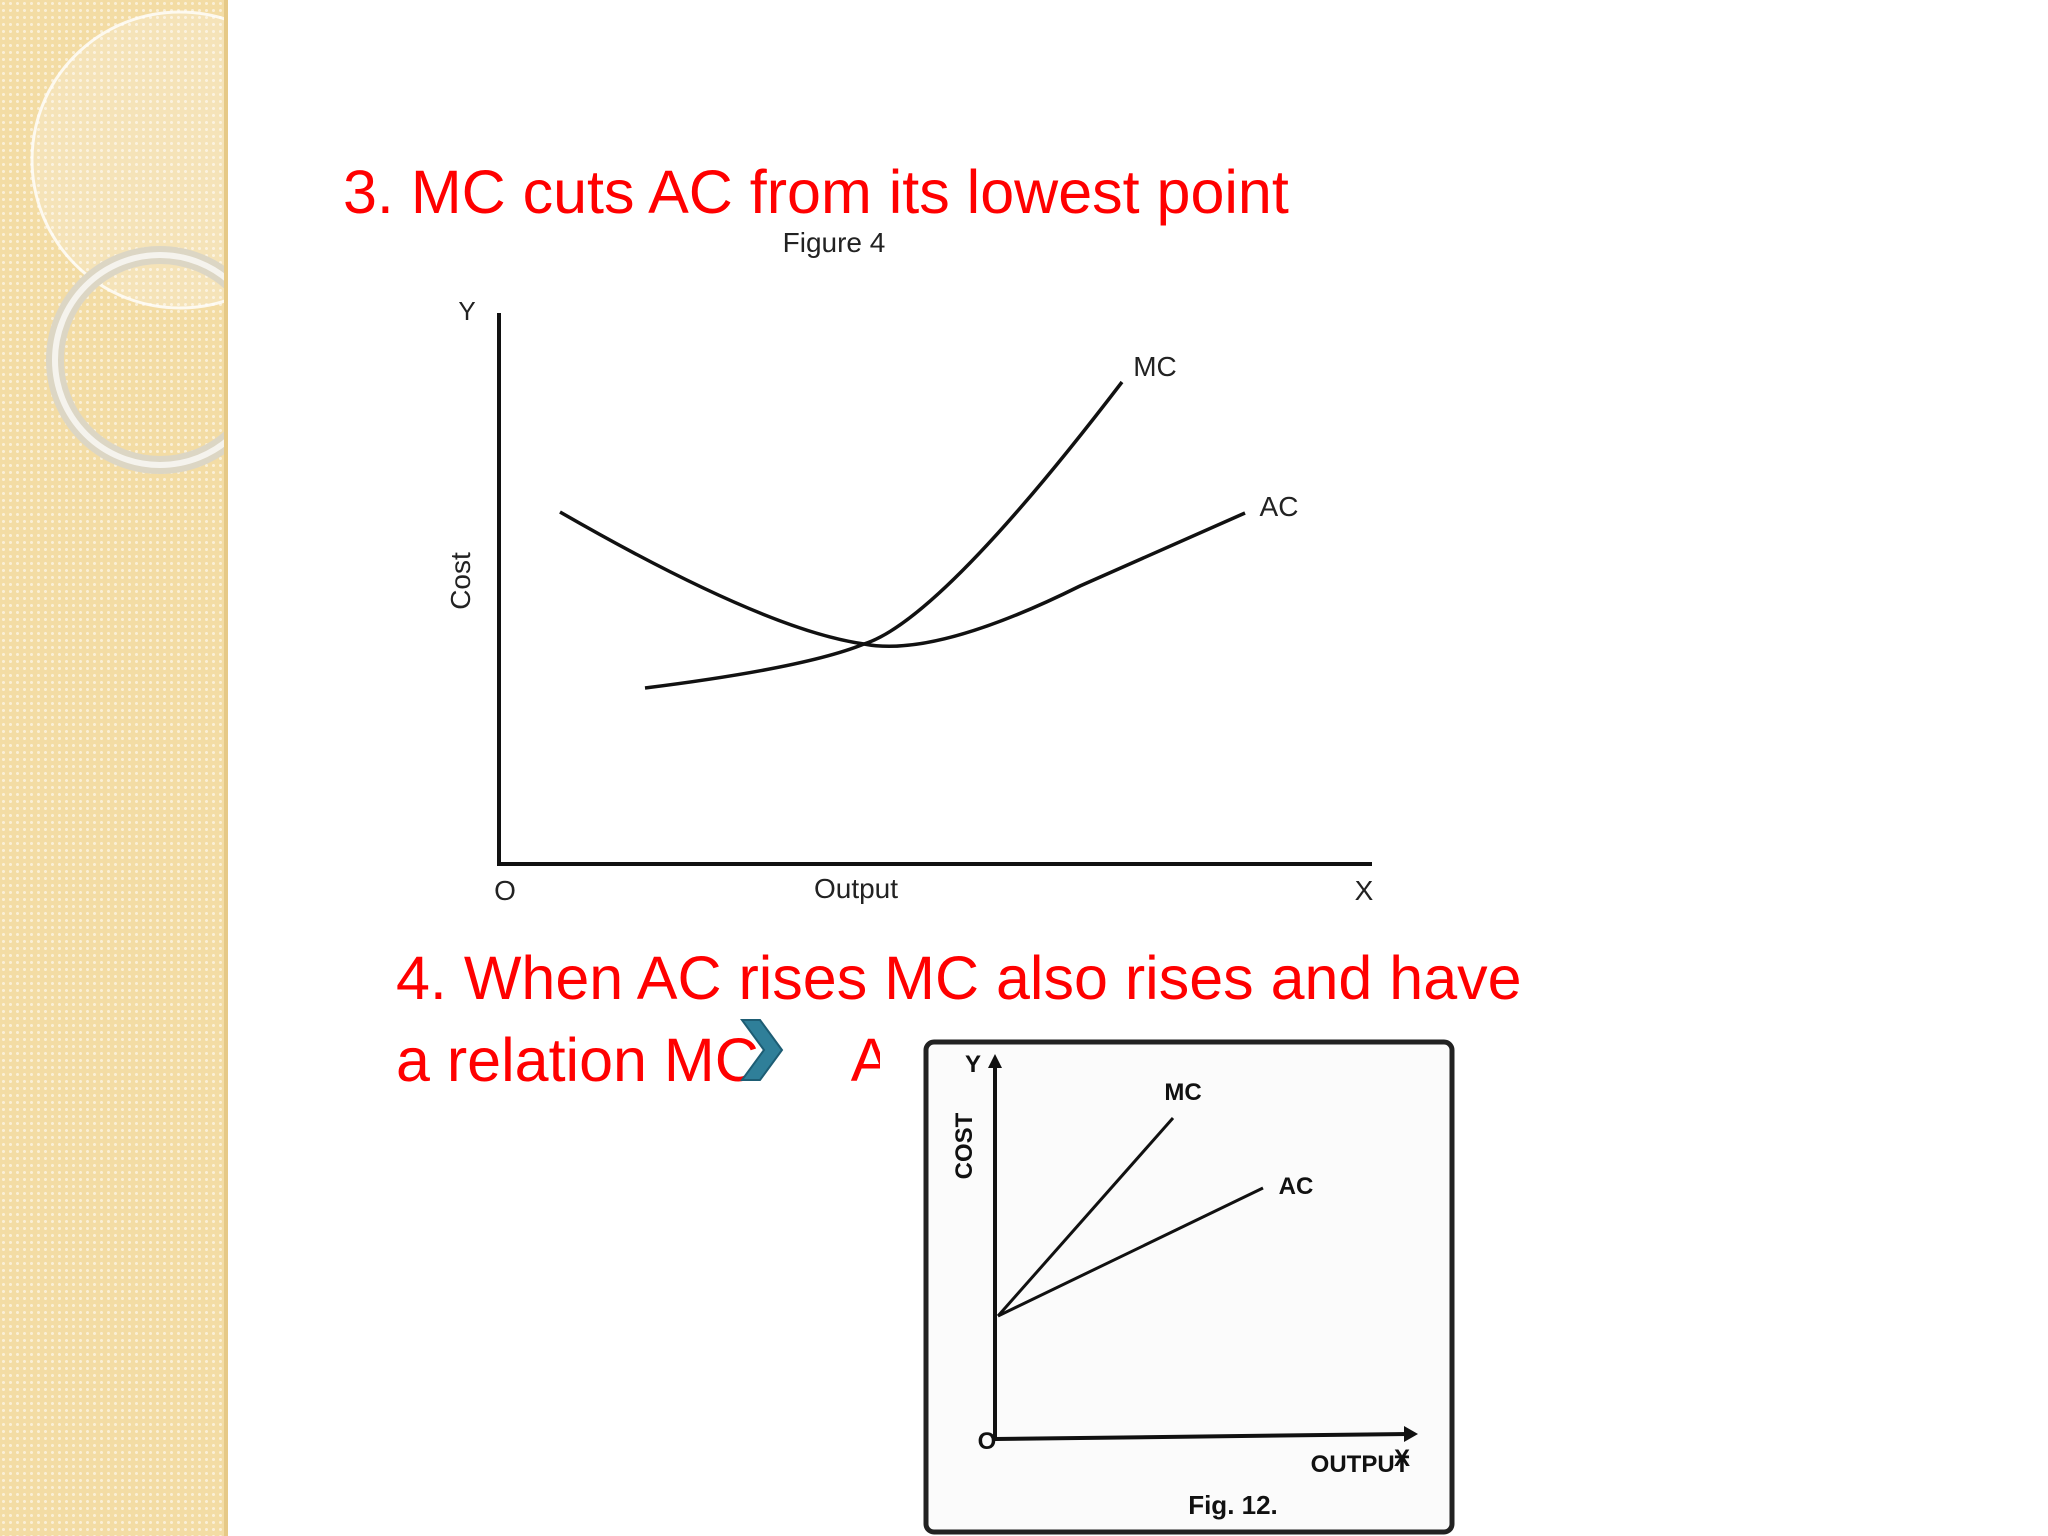 This screenshot has height=1536, width=2048. I want to click on figure-12-frame, so click(1189, 1287).